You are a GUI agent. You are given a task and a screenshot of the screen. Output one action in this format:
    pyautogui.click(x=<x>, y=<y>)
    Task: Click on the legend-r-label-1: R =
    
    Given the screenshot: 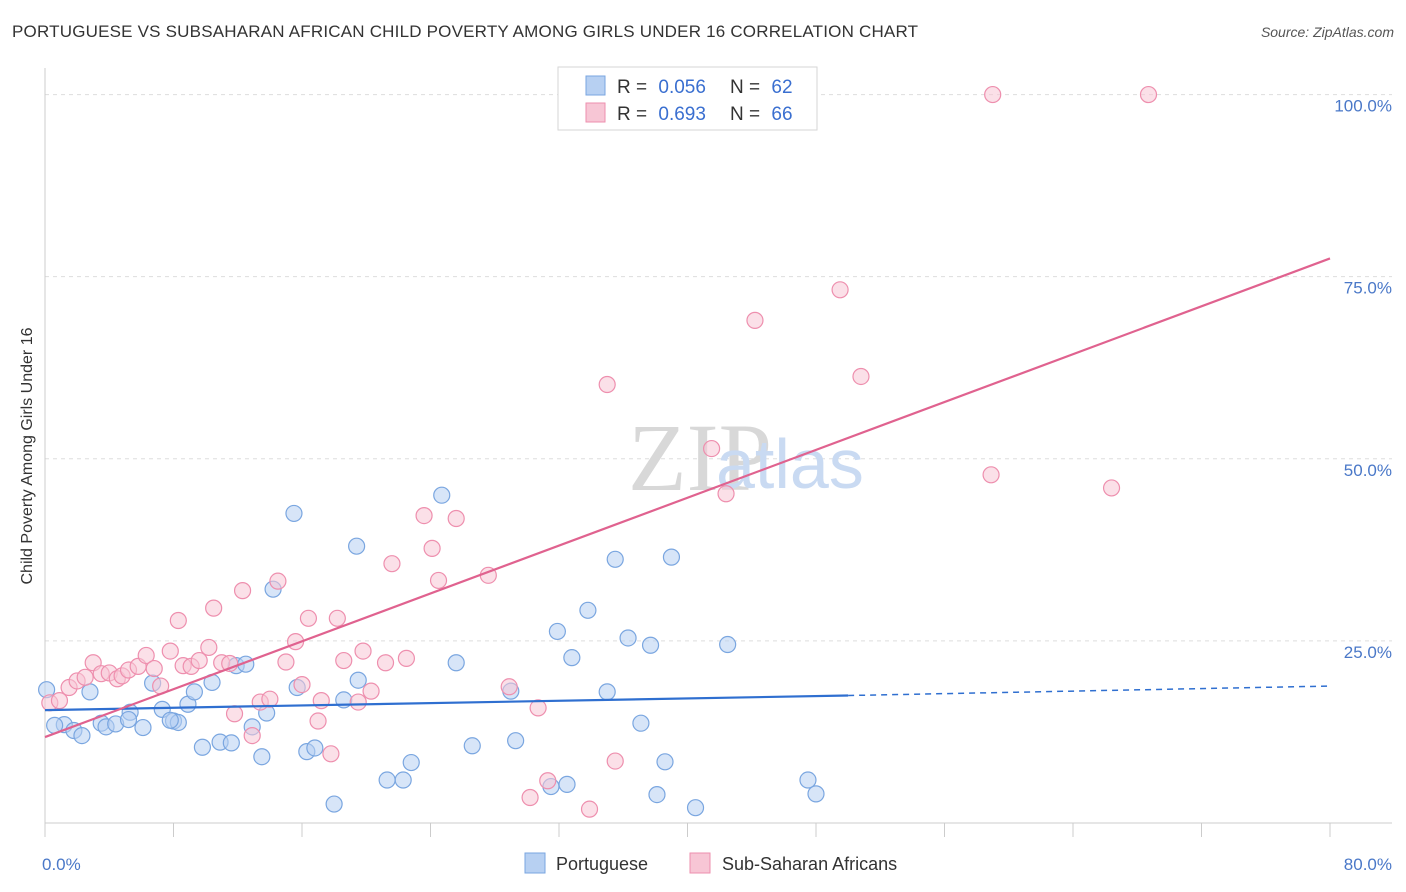 What is the action you would take?
    pyautogui.click(x=634, y=87)
    